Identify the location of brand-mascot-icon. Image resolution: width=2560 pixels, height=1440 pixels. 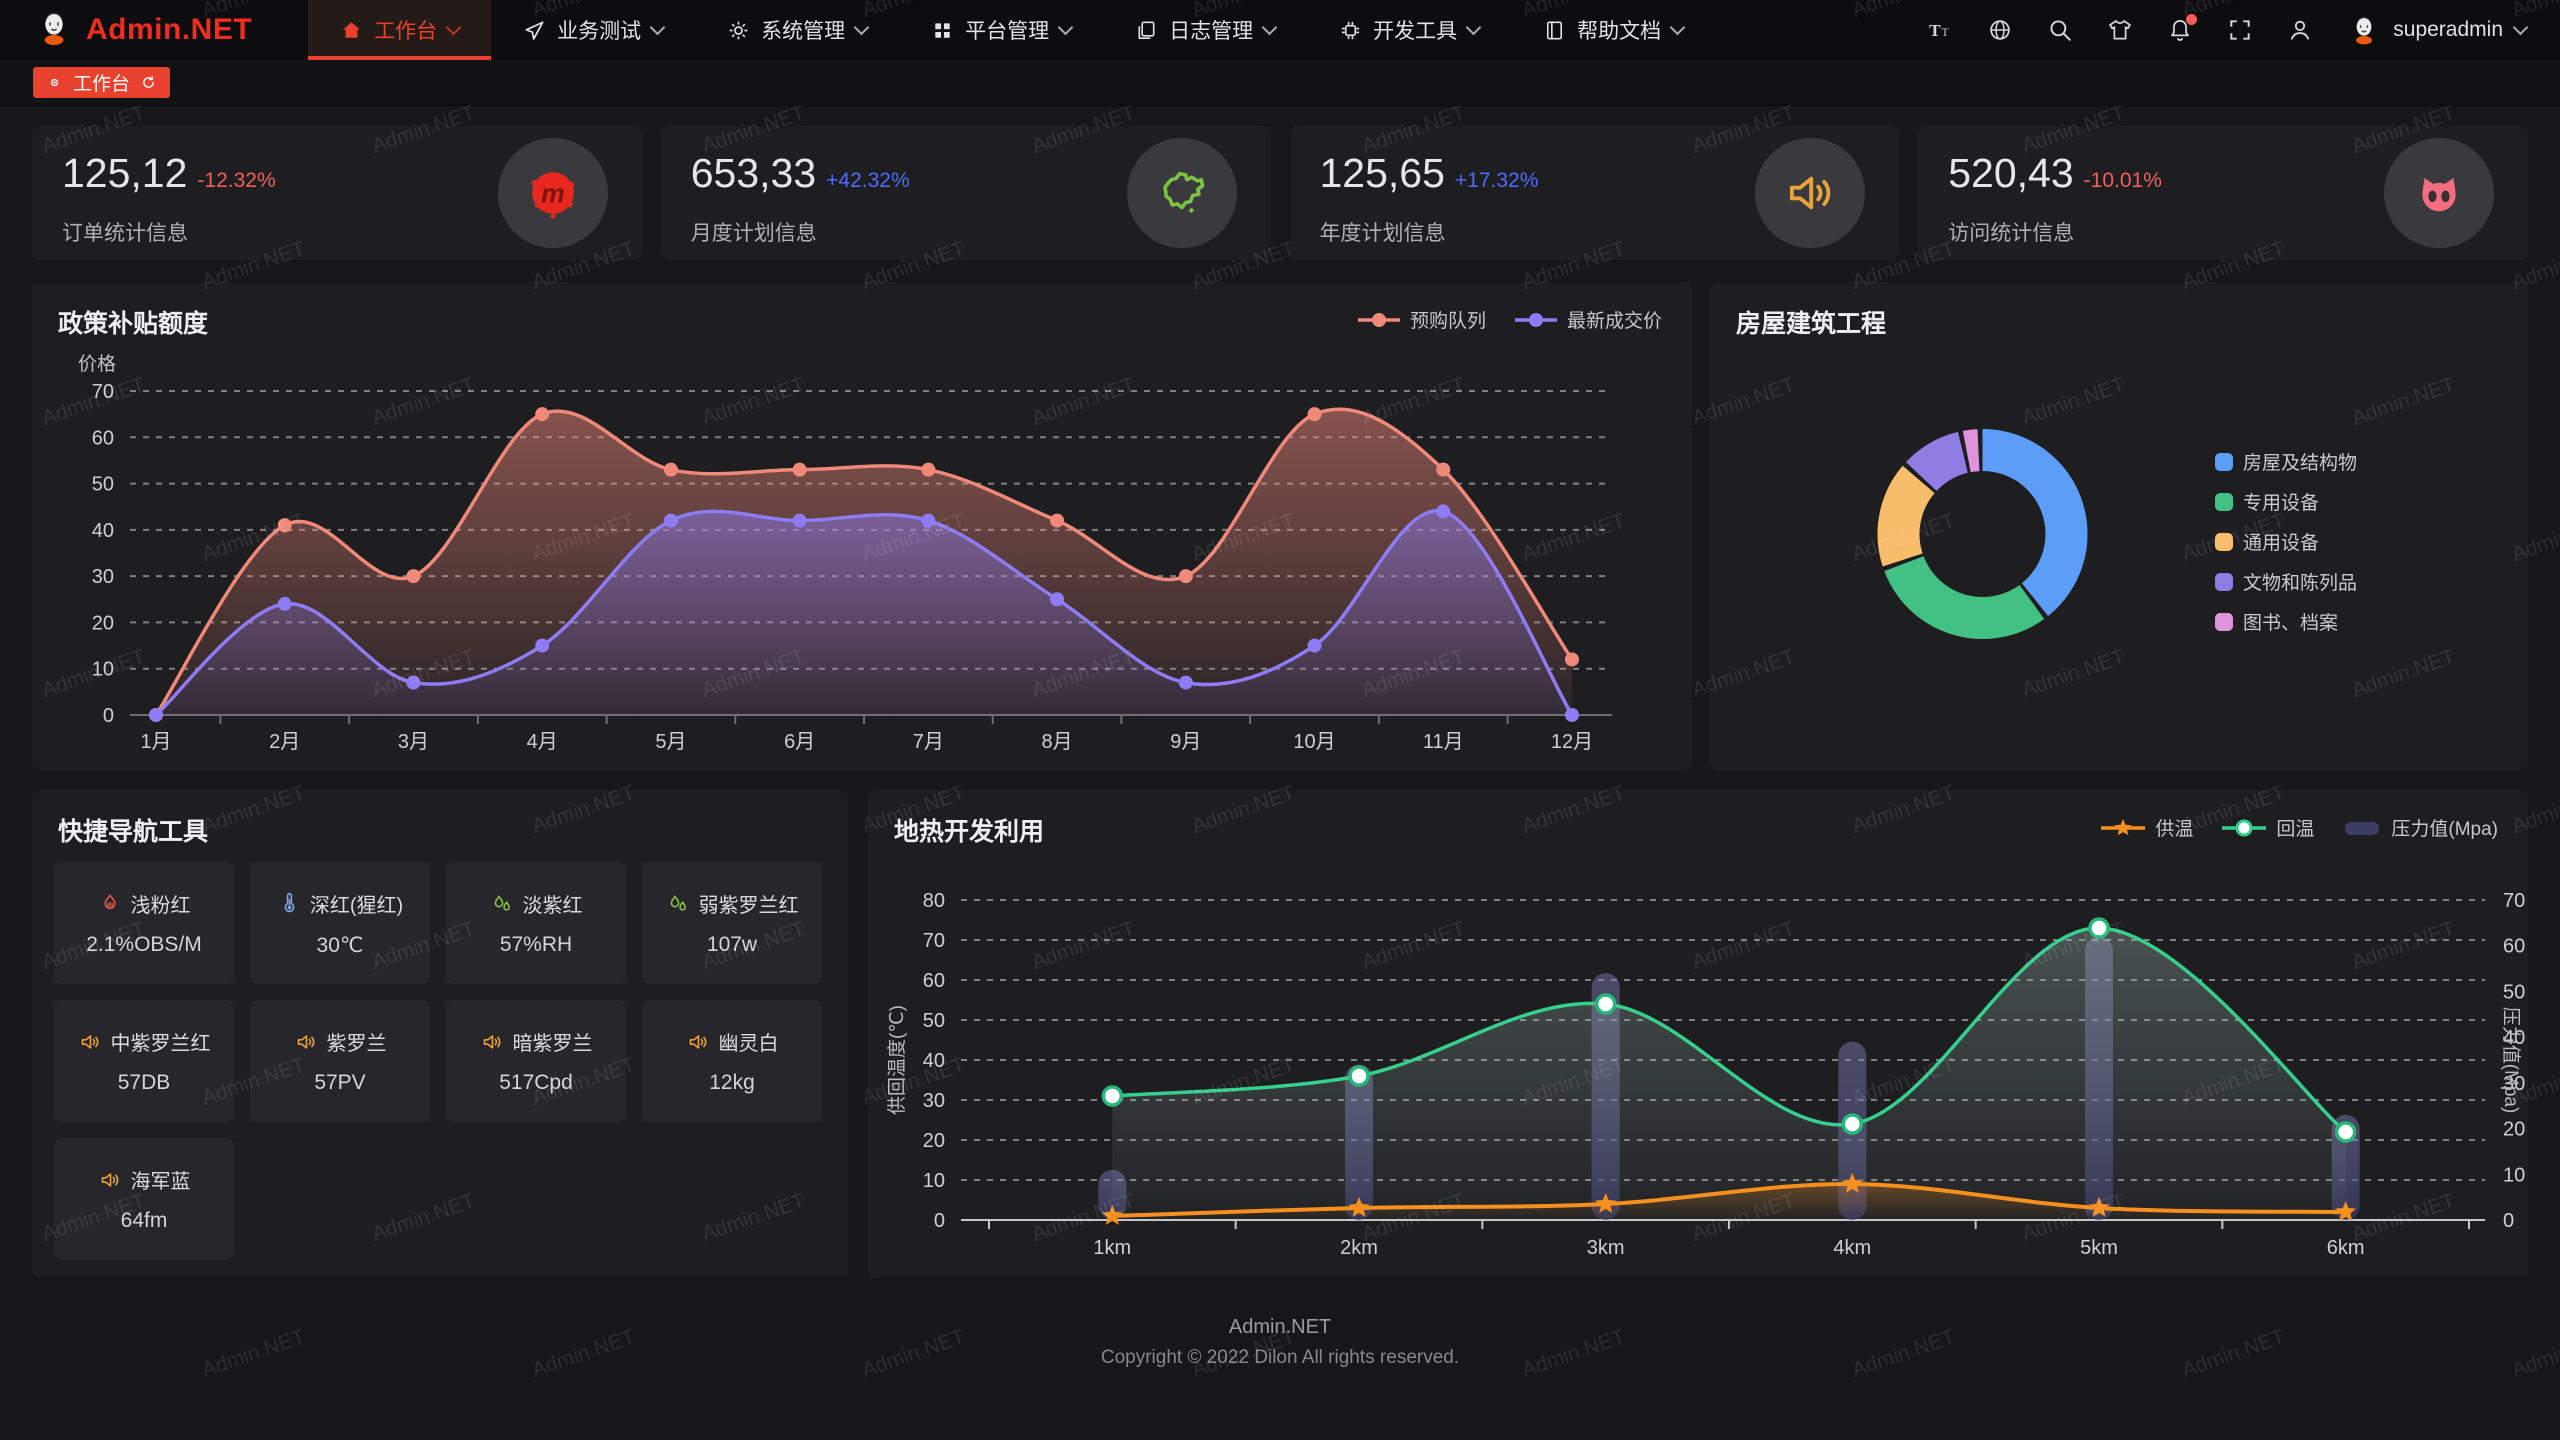
(54, 30).